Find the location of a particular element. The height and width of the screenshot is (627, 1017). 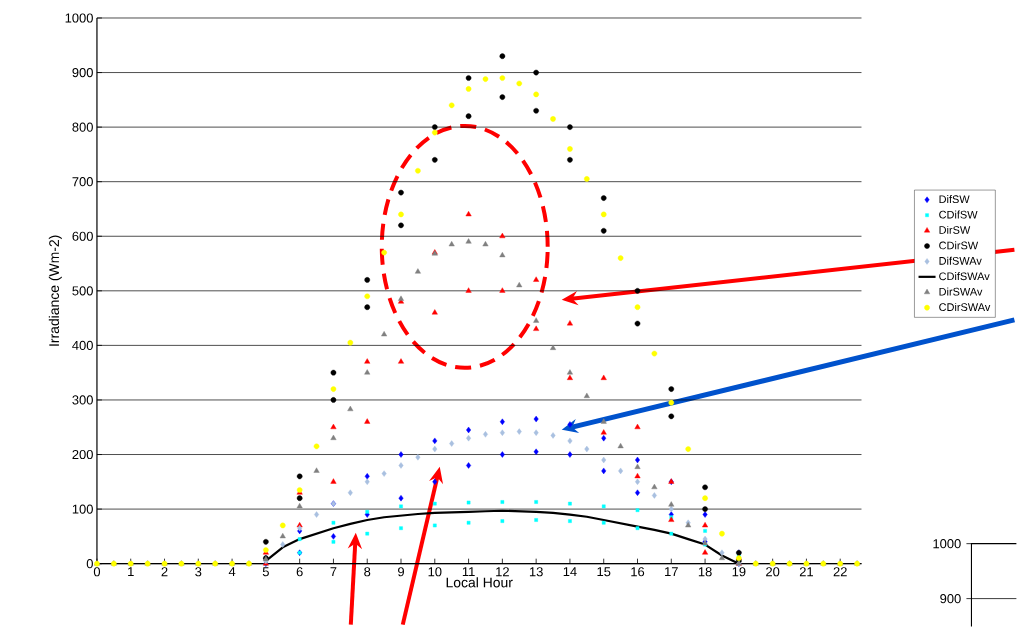

x-tick-label: 17 is located at coordinates (671, 571).